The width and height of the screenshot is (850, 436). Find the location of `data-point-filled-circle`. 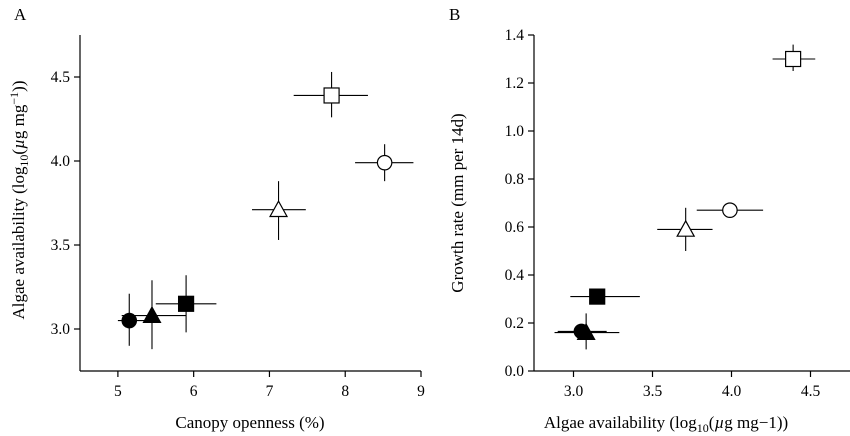

data-point-filled-circle is located at coordinates (131, 319).